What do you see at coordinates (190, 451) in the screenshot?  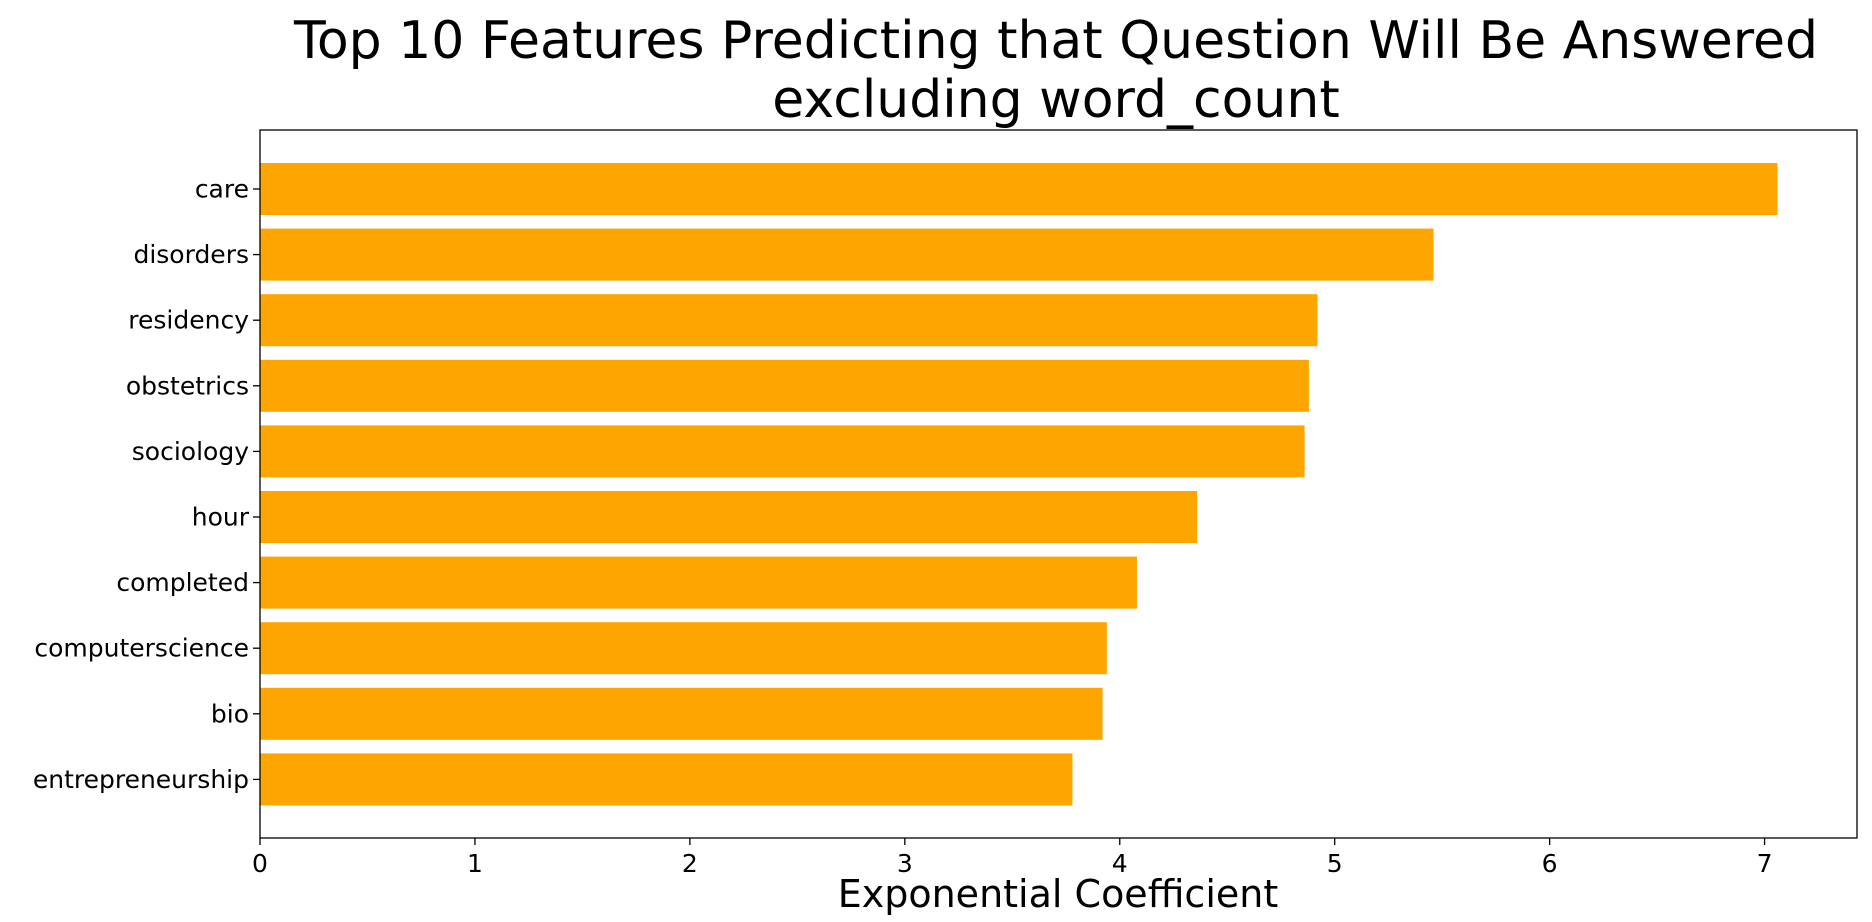 I see `y-tick-label: sociology` at bounding box center [190, 451].